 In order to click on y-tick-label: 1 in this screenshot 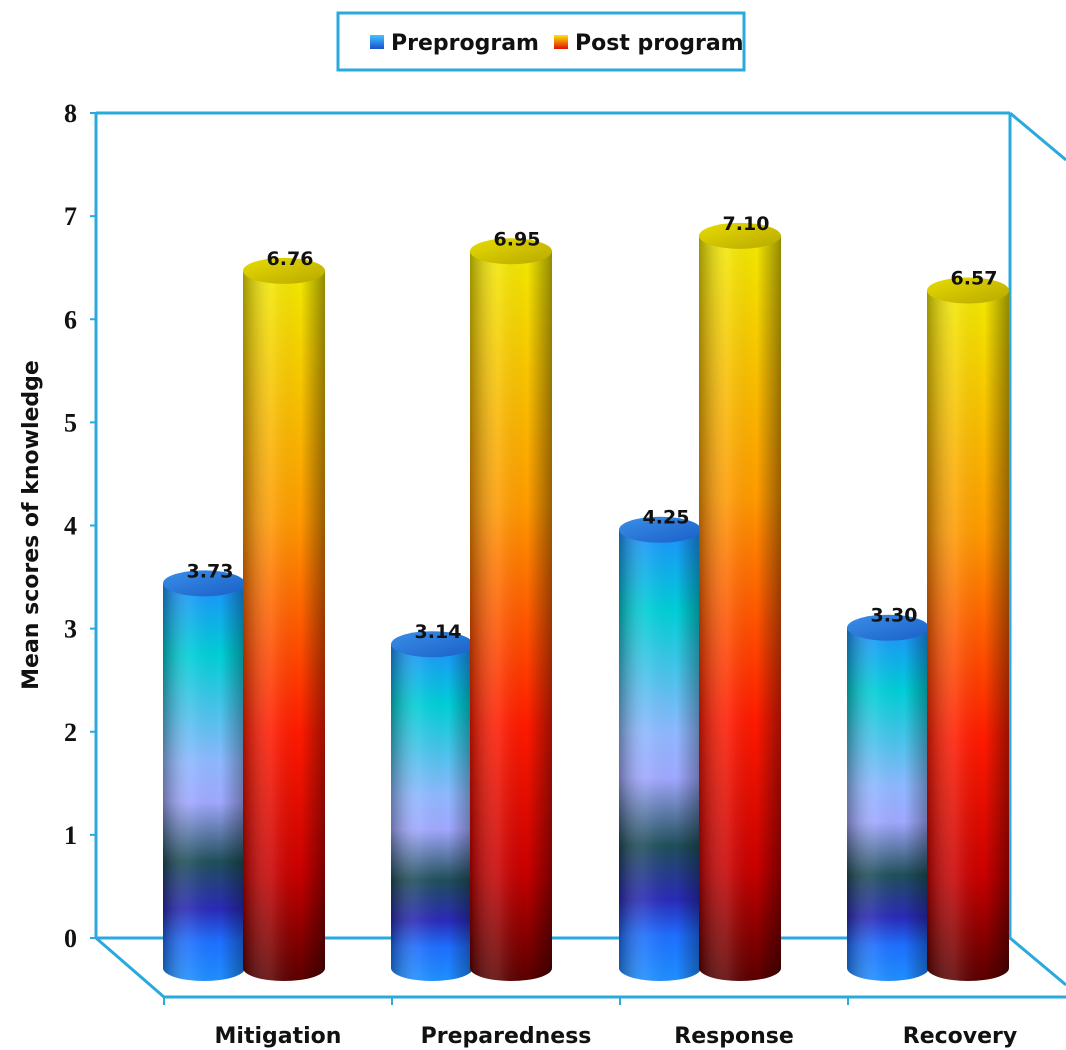, I will do `click(70, 835)`.